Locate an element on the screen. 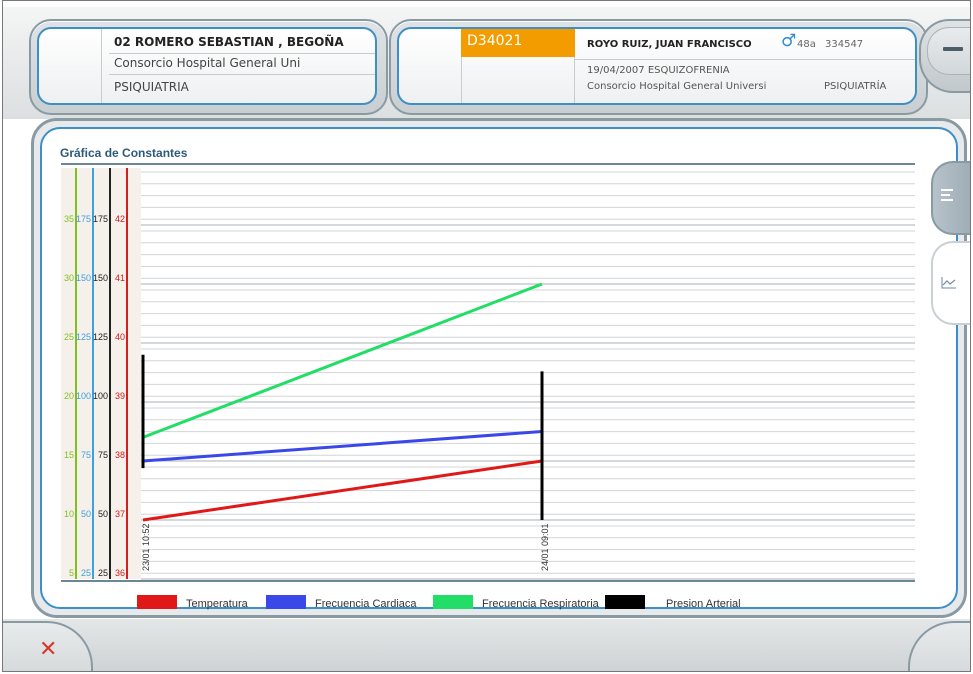  episode-card-divider is located at coordinates (461, 66).